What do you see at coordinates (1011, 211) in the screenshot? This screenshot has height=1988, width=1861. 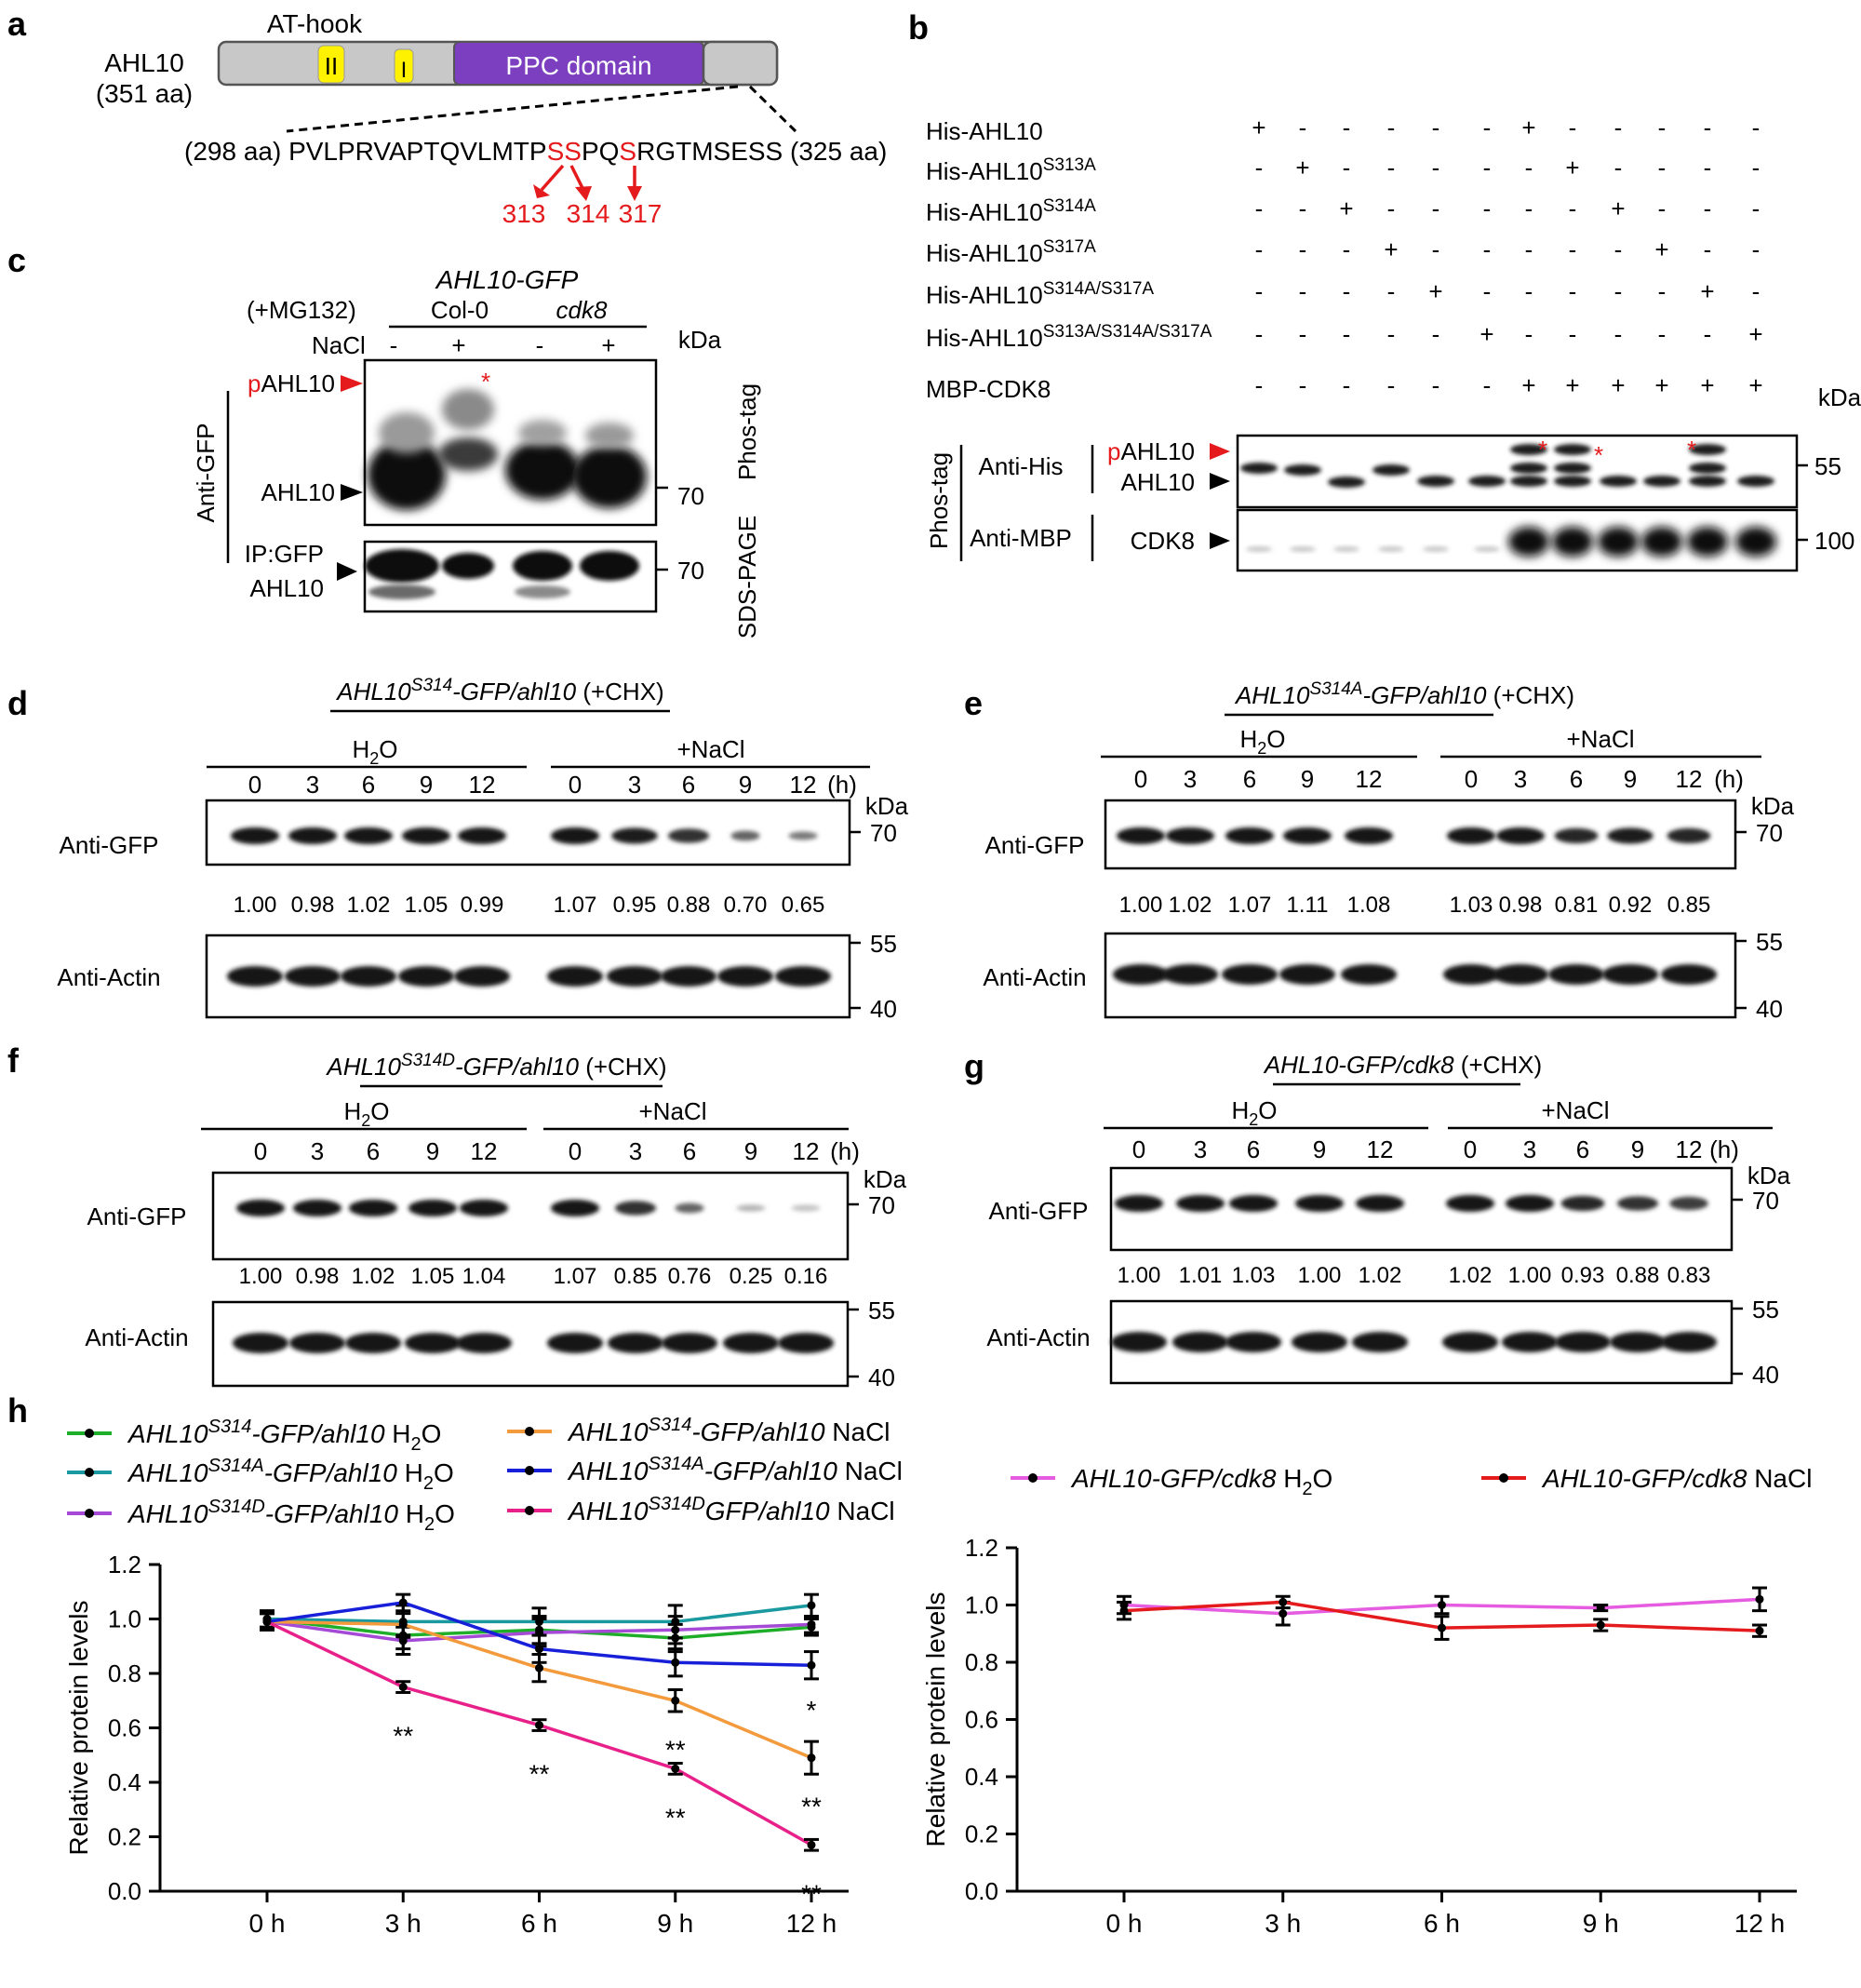 I see `b-row-label-3: His-AHL10S314A` at bounding box center [1011, 211].